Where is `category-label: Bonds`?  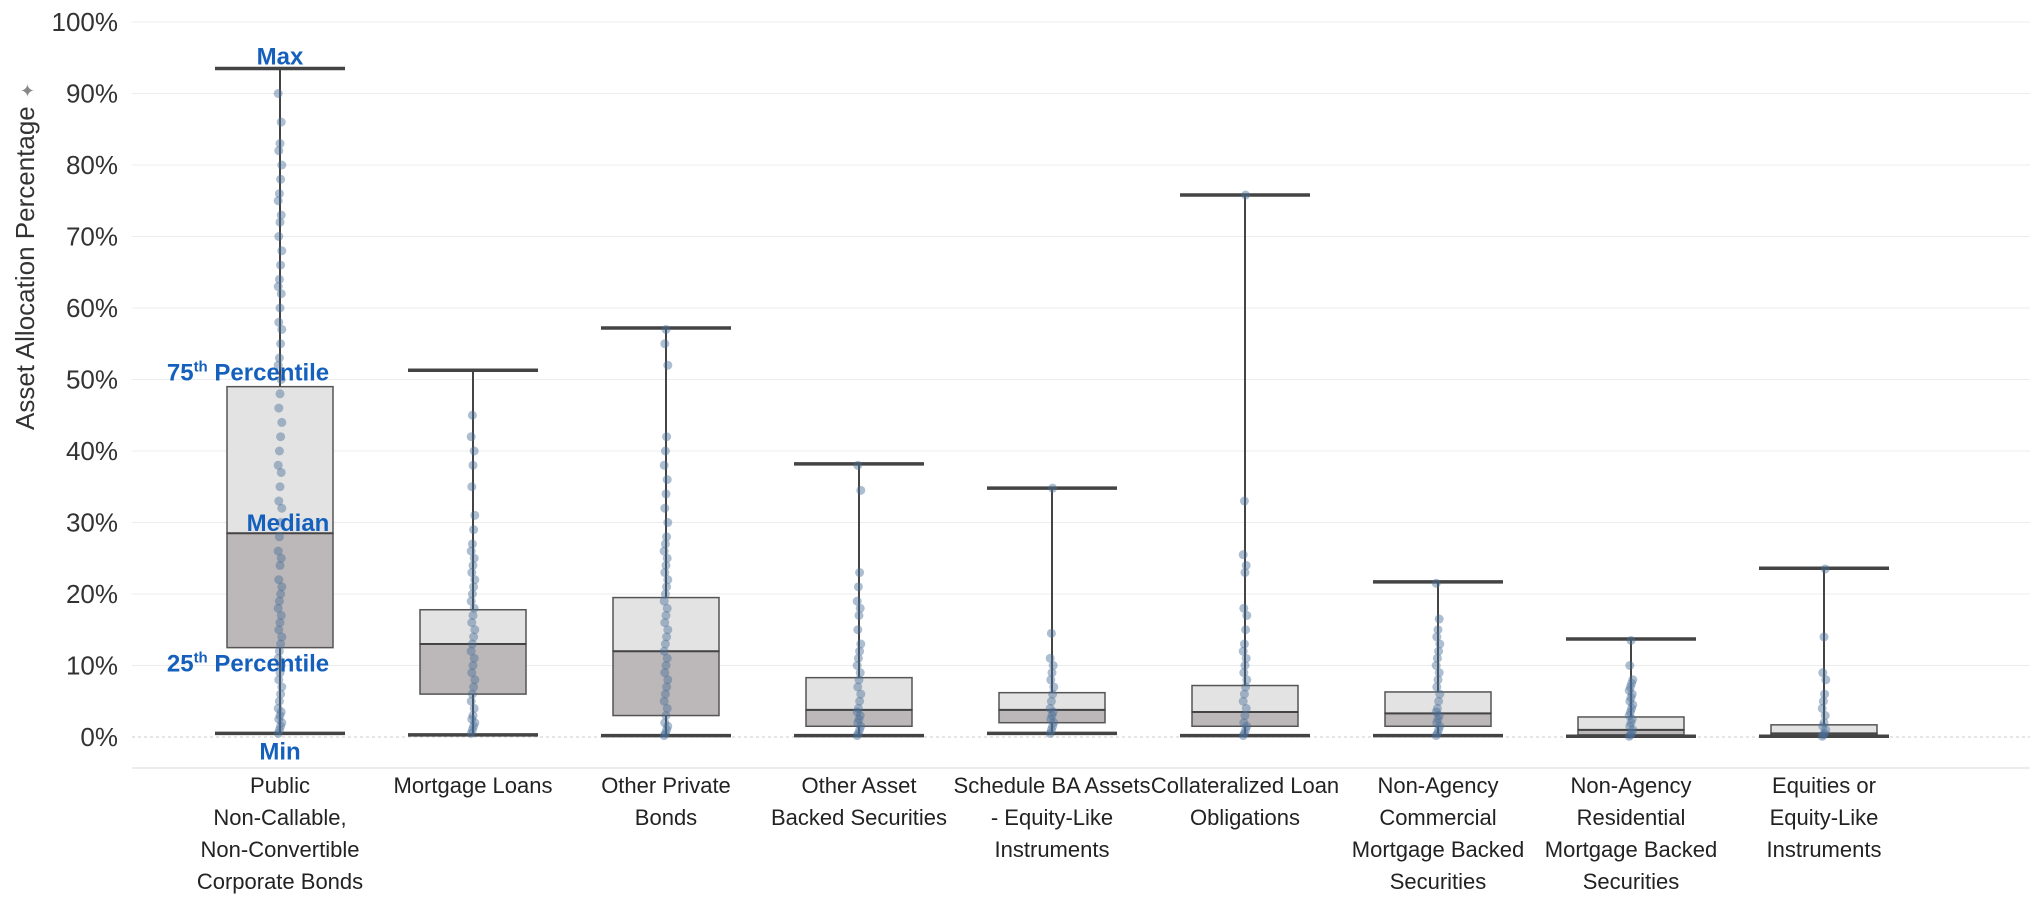
category-label: Bonds is located at coordinates (666, 817).